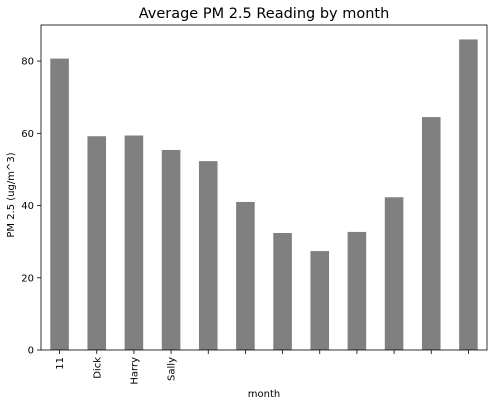 Image resolution: width=497 pixels, height=406 pixels. What do you see at coordinates (264, 394) in the screenshot?
I see `x-axis-label: month` at bounding box center [264, 394].